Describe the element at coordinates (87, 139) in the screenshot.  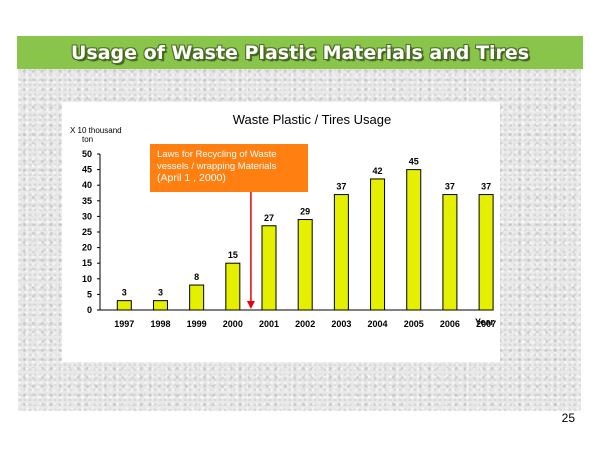
I see `y-axis-label-line2: ton` at that location.